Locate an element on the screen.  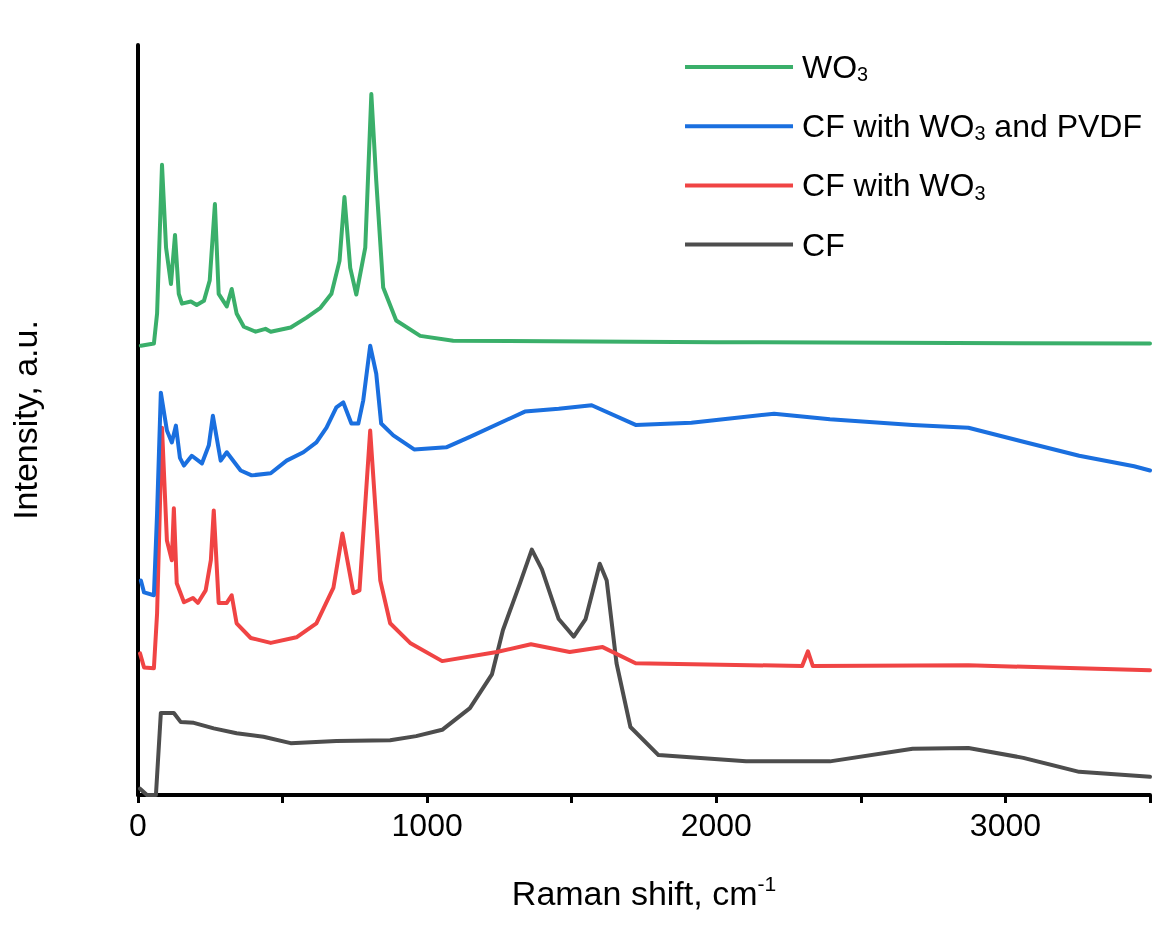
legend-label: WO3 is located at coordinates (835, 67).